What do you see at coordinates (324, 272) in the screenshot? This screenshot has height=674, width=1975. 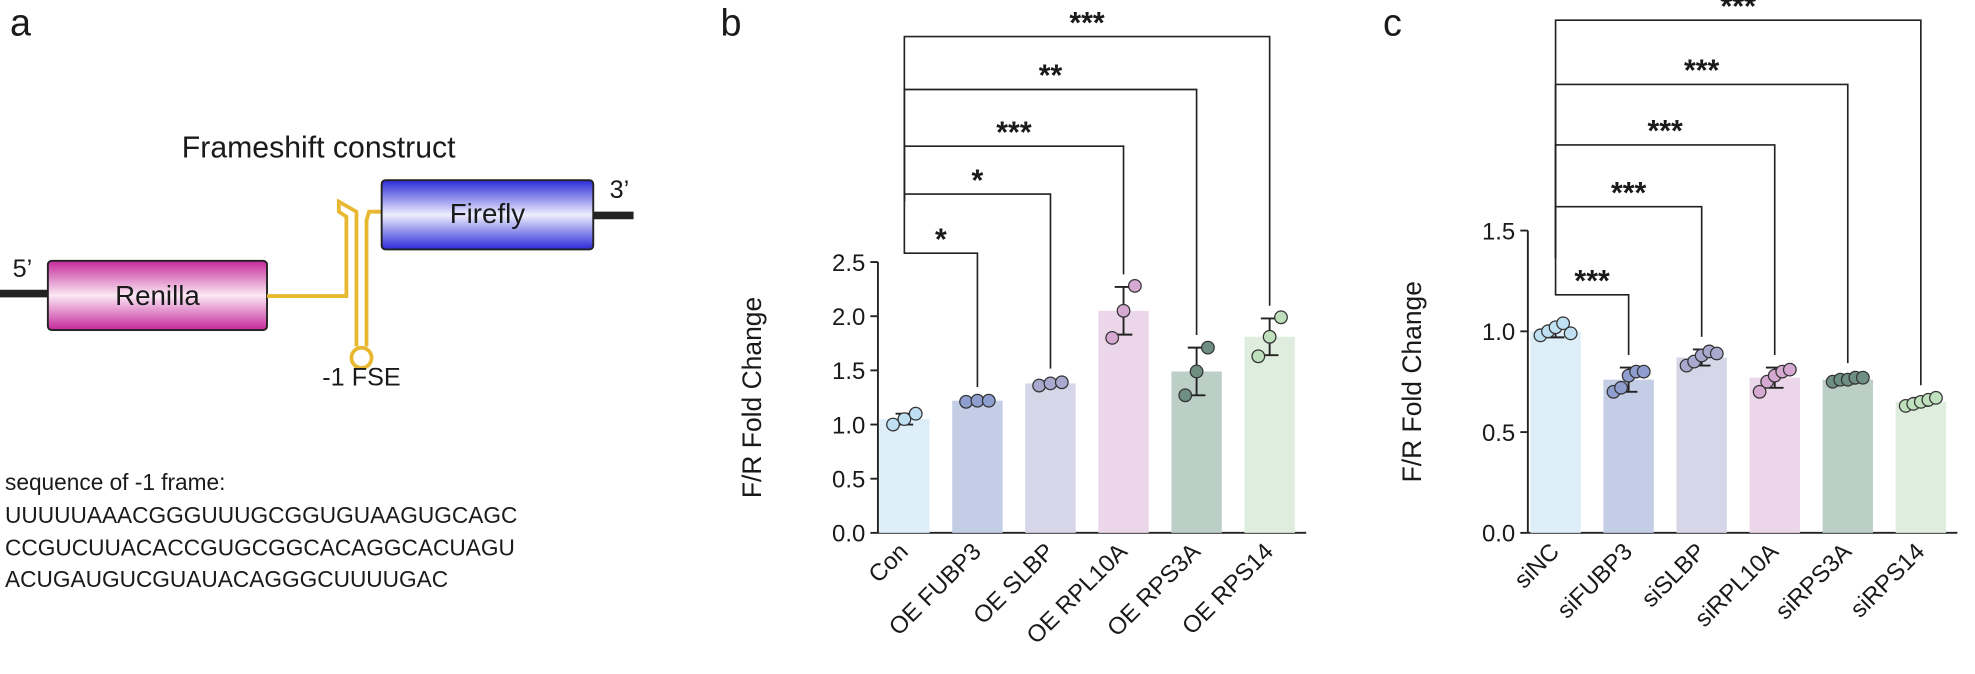 I see `fse-stem` at bounding box center [324, 272].